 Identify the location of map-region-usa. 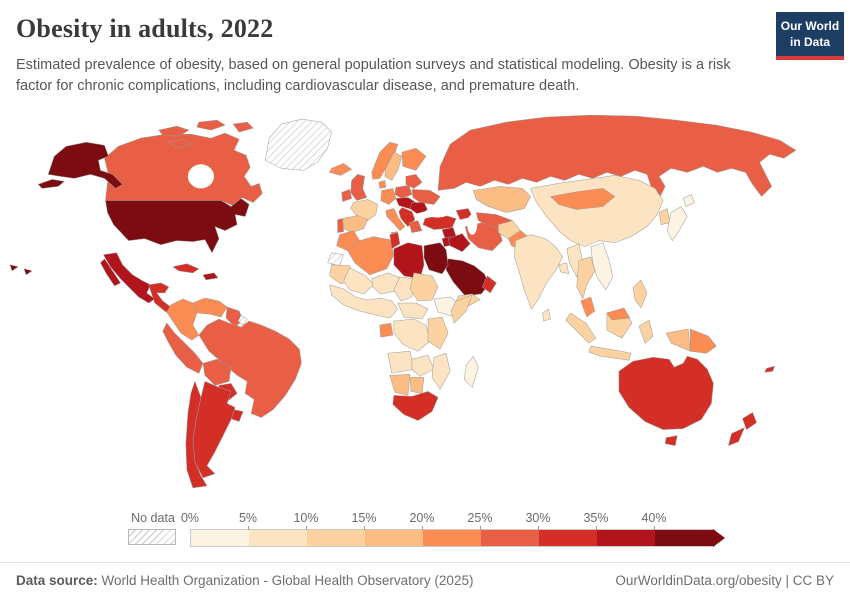
(177, 225).